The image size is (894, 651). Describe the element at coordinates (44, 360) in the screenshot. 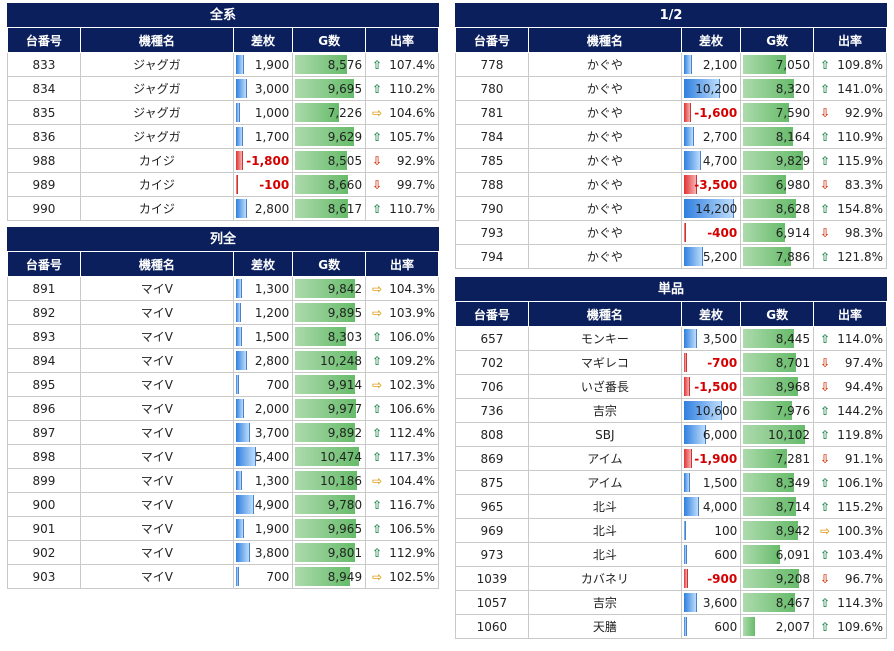

I see `machine-number: 894` at that location.